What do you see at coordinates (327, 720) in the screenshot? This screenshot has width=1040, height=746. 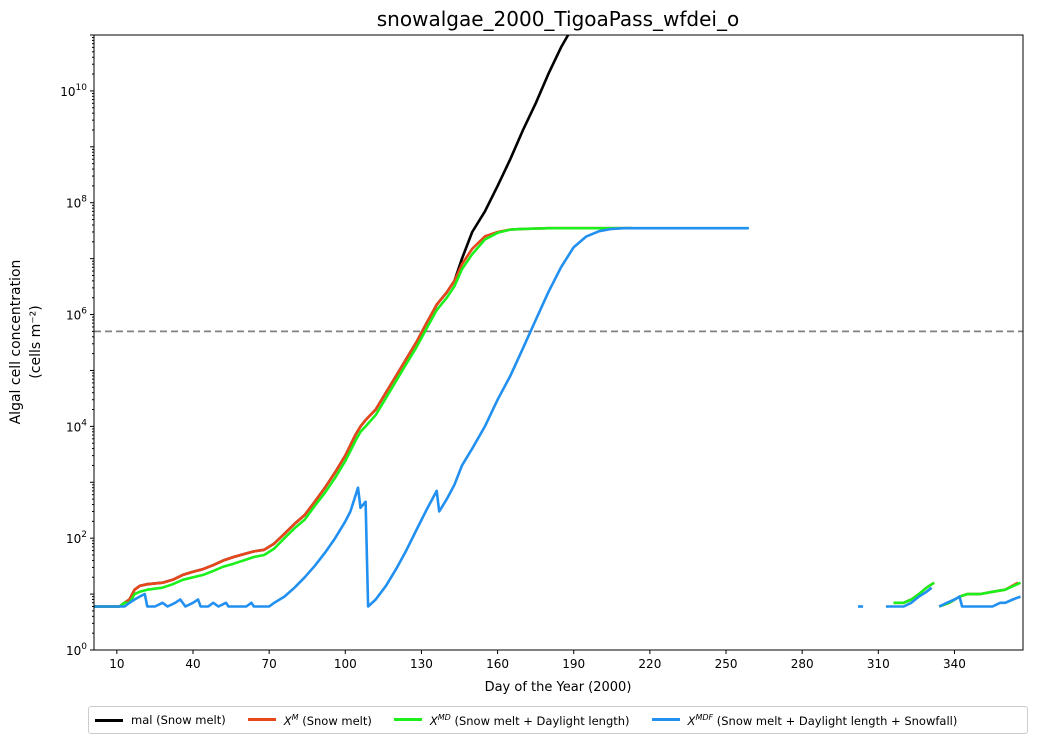 I see `legend-label-xm: XM (Snow melt)` at bounding box center [327, 720].